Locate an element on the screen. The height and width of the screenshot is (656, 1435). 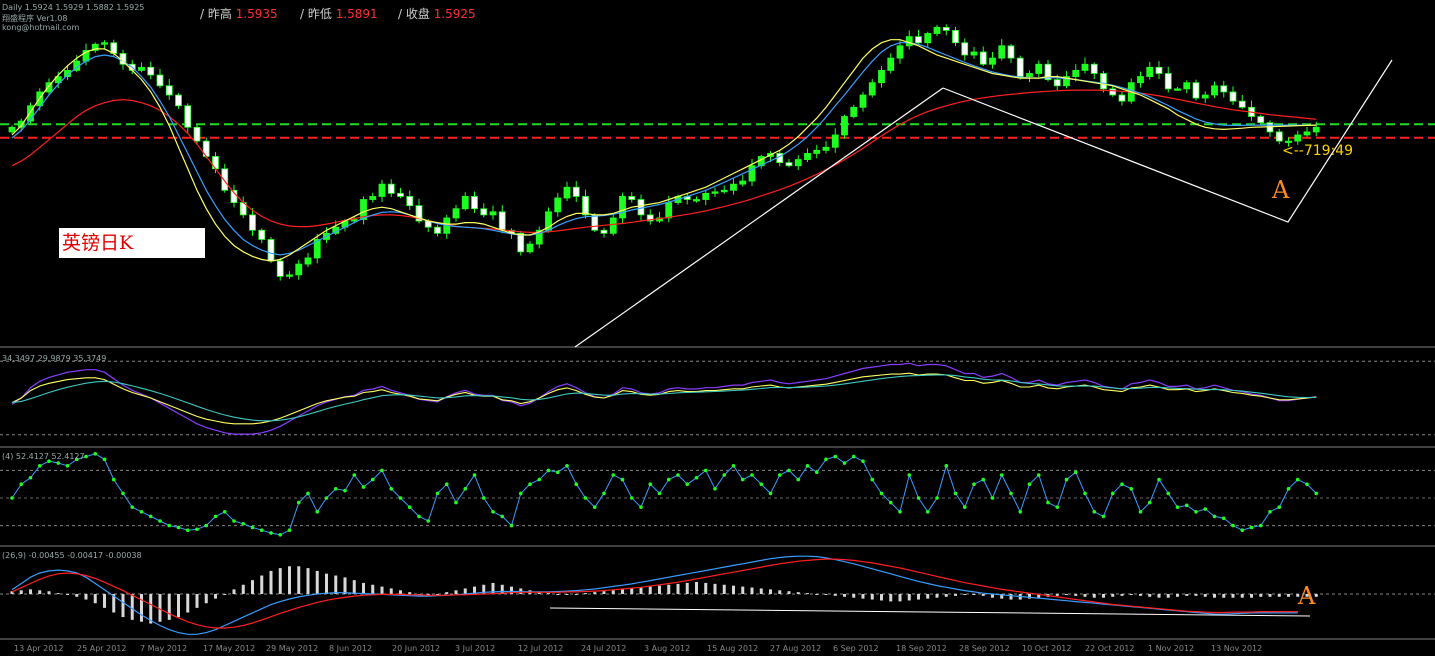
header-high: / 昨高 1.5935 is located at coordinates (239, 14).